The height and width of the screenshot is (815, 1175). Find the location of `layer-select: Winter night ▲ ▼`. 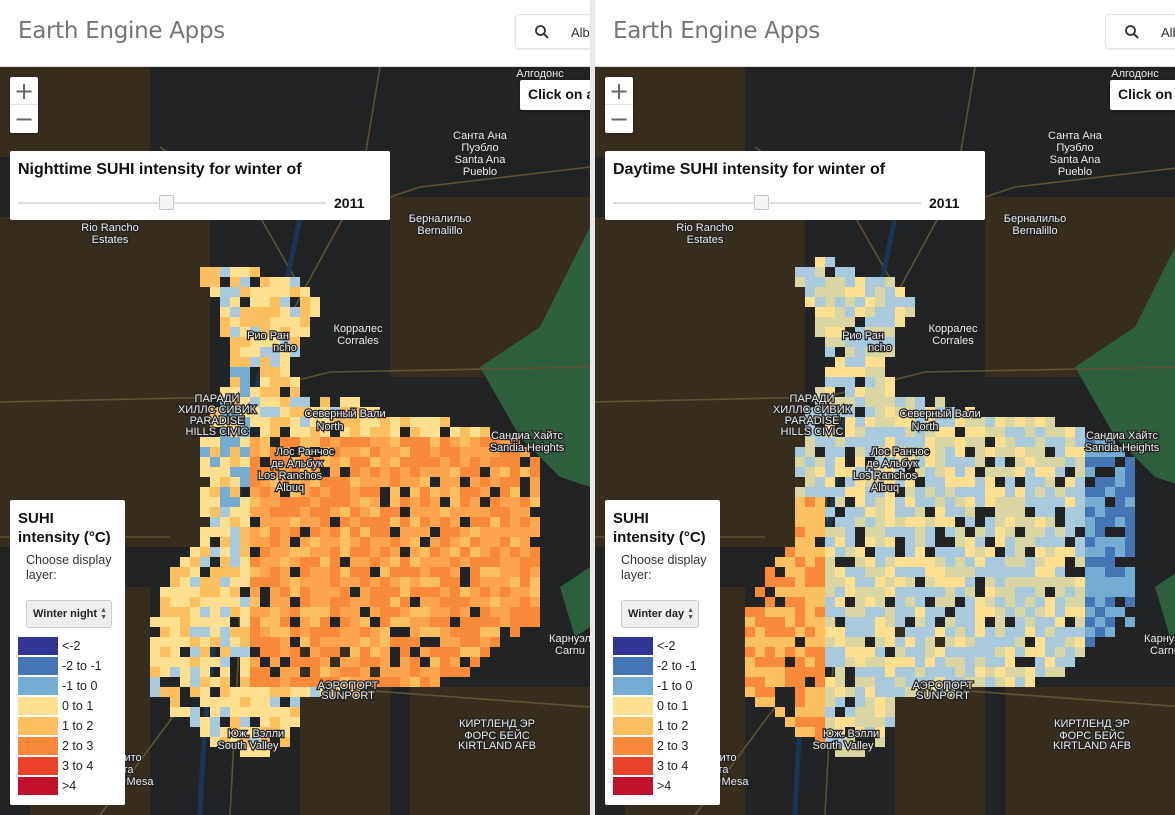

layer-select: Winter night ▲ ▼ is located at coordinates (69, 614).